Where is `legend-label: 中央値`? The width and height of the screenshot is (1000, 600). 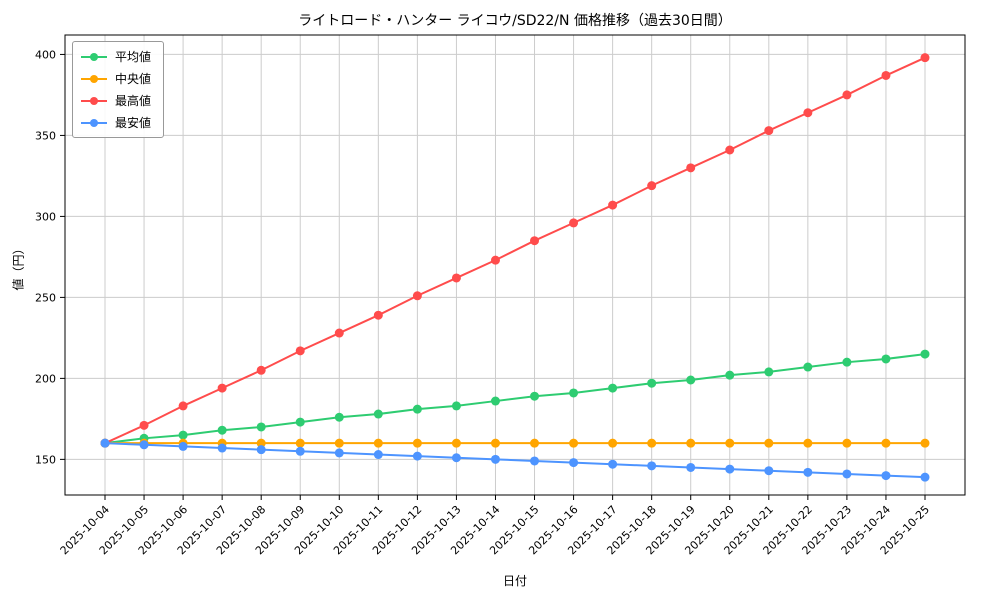
legend-label: 中央値 is located at coordinates (133, 79).